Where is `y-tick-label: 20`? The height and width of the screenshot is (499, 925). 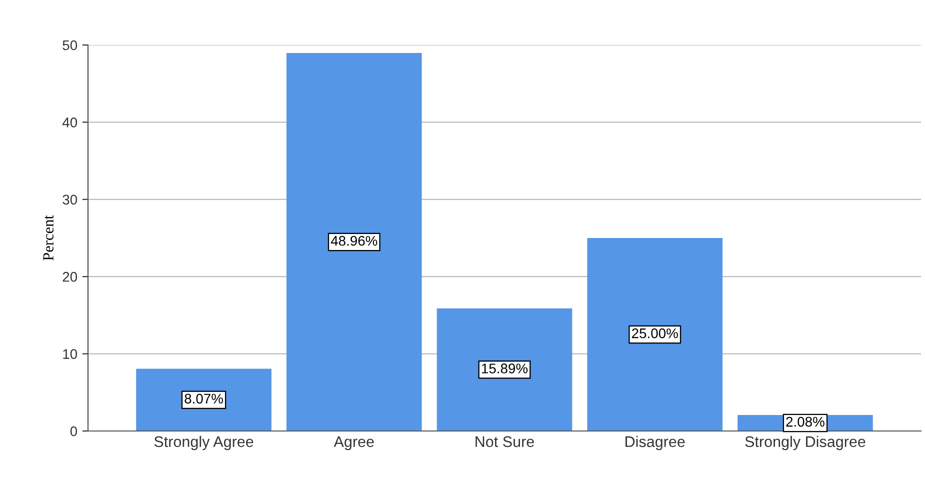
y-tick-label: 20 is located at coordinates (70, 277).